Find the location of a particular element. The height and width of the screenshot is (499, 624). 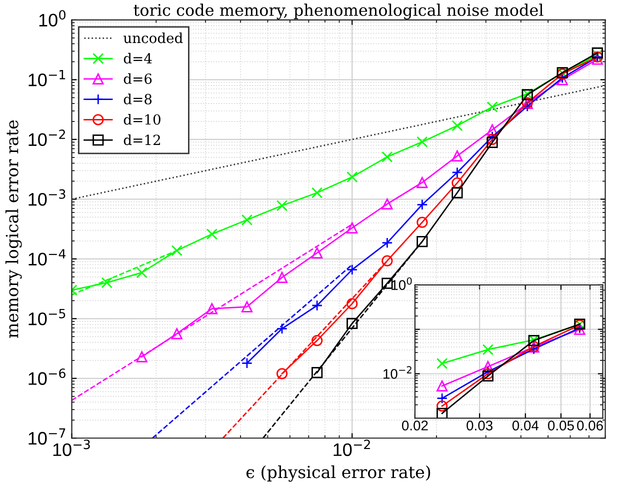

x-tick-label: 0.06 is located at coordinates (590, 425).